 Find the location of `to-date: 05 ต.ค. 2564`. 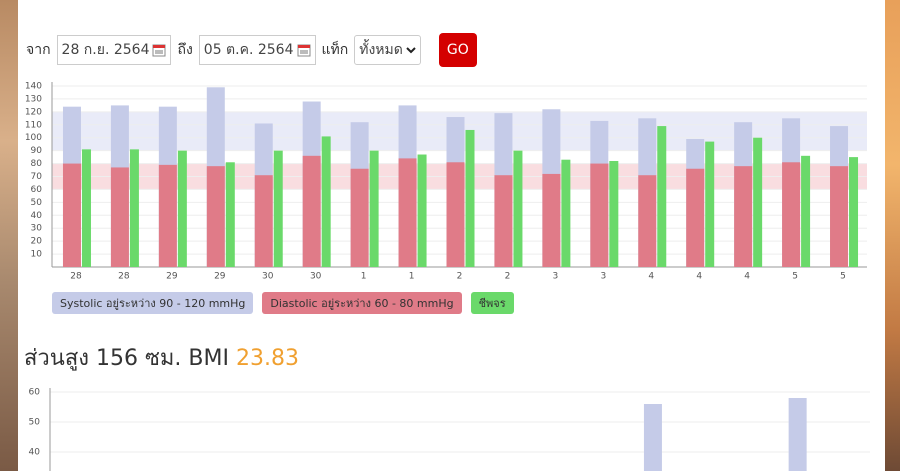

to-date: 05 ต.ค. 2564 is located at coordinates (257, 50).